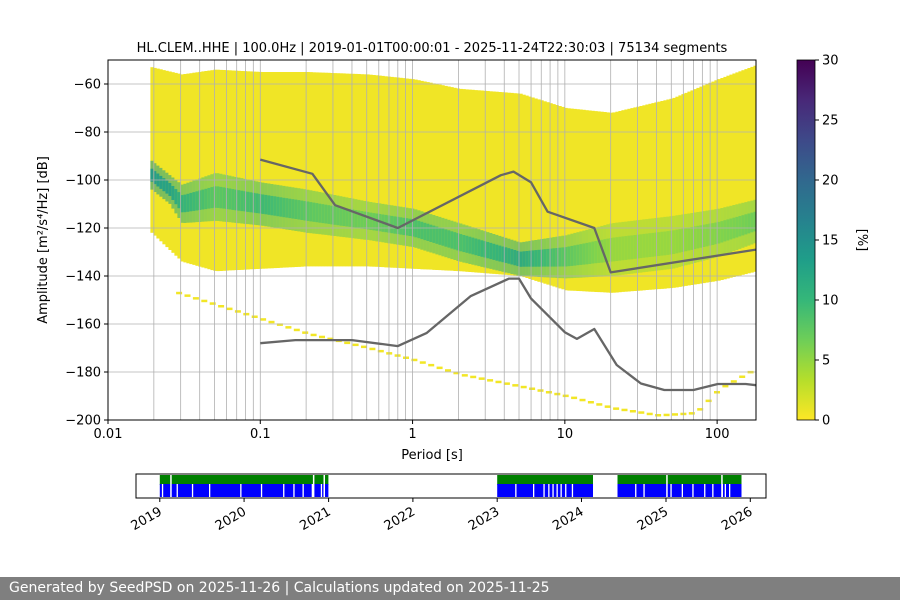 The image size is (900, 600). What do you see at coordinates (830, 301) in the screenshot?
I see `colorbar-tick-label: 10` at bounding box center [830, 301].